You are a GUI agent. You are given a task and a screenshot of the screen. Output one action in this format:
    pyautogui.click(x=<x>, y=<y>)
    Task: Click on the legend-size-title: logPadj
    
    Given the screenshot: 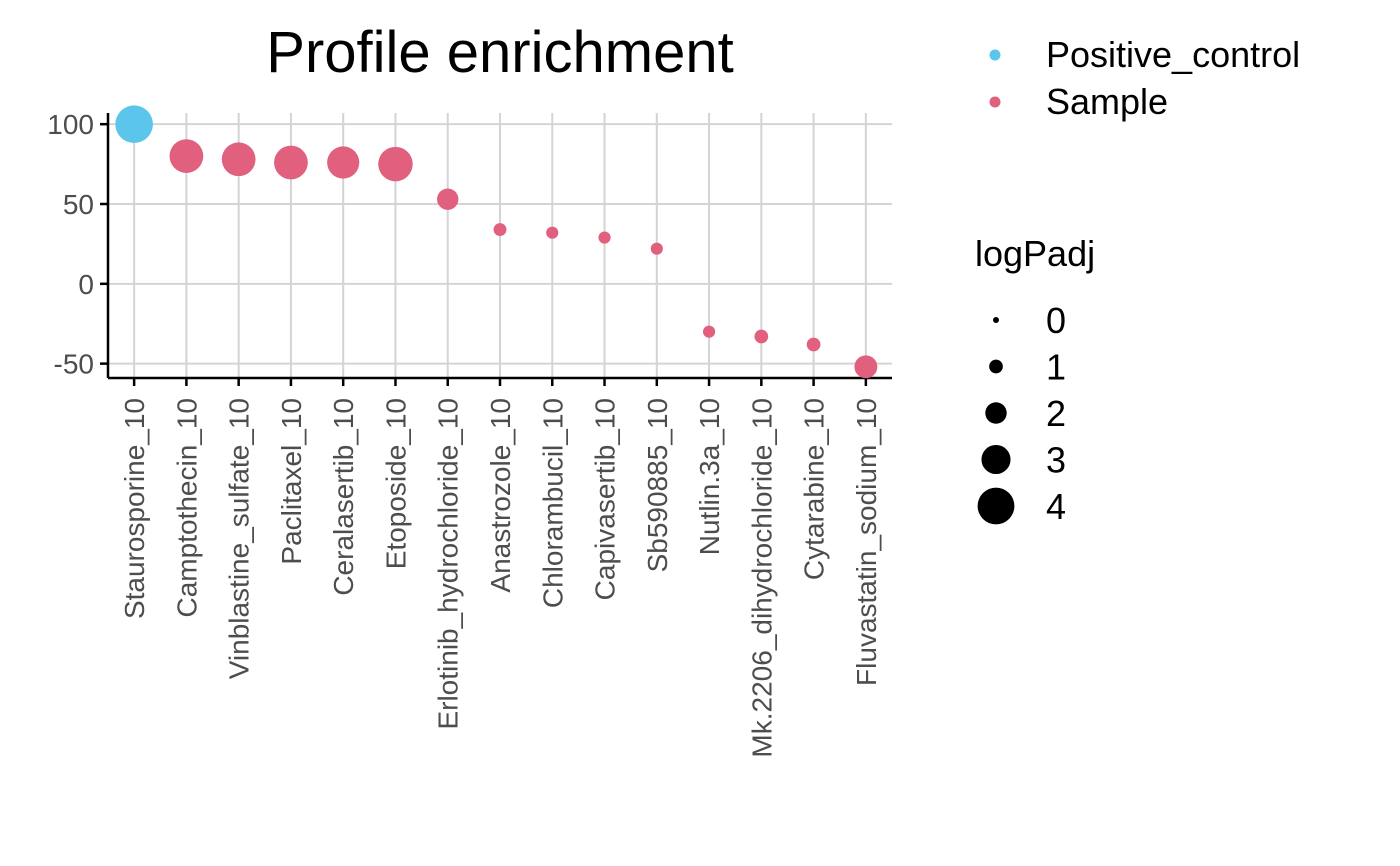 What is the action you would take?
    pyautogui.click(x=1035, y=253)
    